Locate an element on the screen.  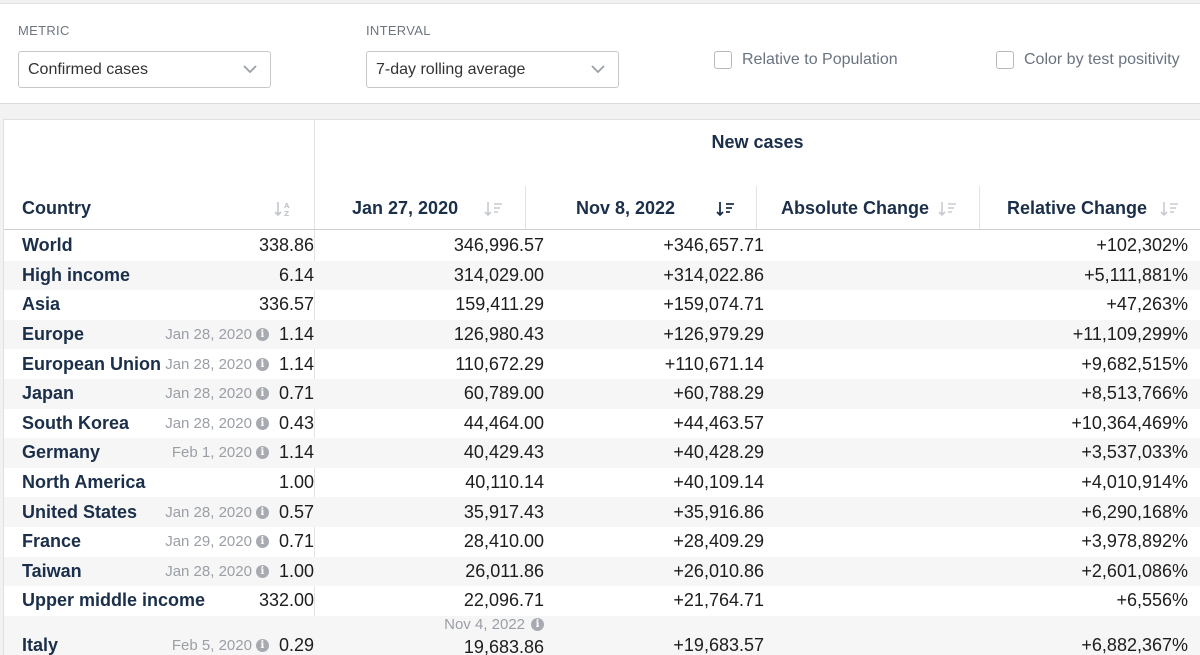
relative-change: +3,537,033% is located at coordinates (1134, 452).